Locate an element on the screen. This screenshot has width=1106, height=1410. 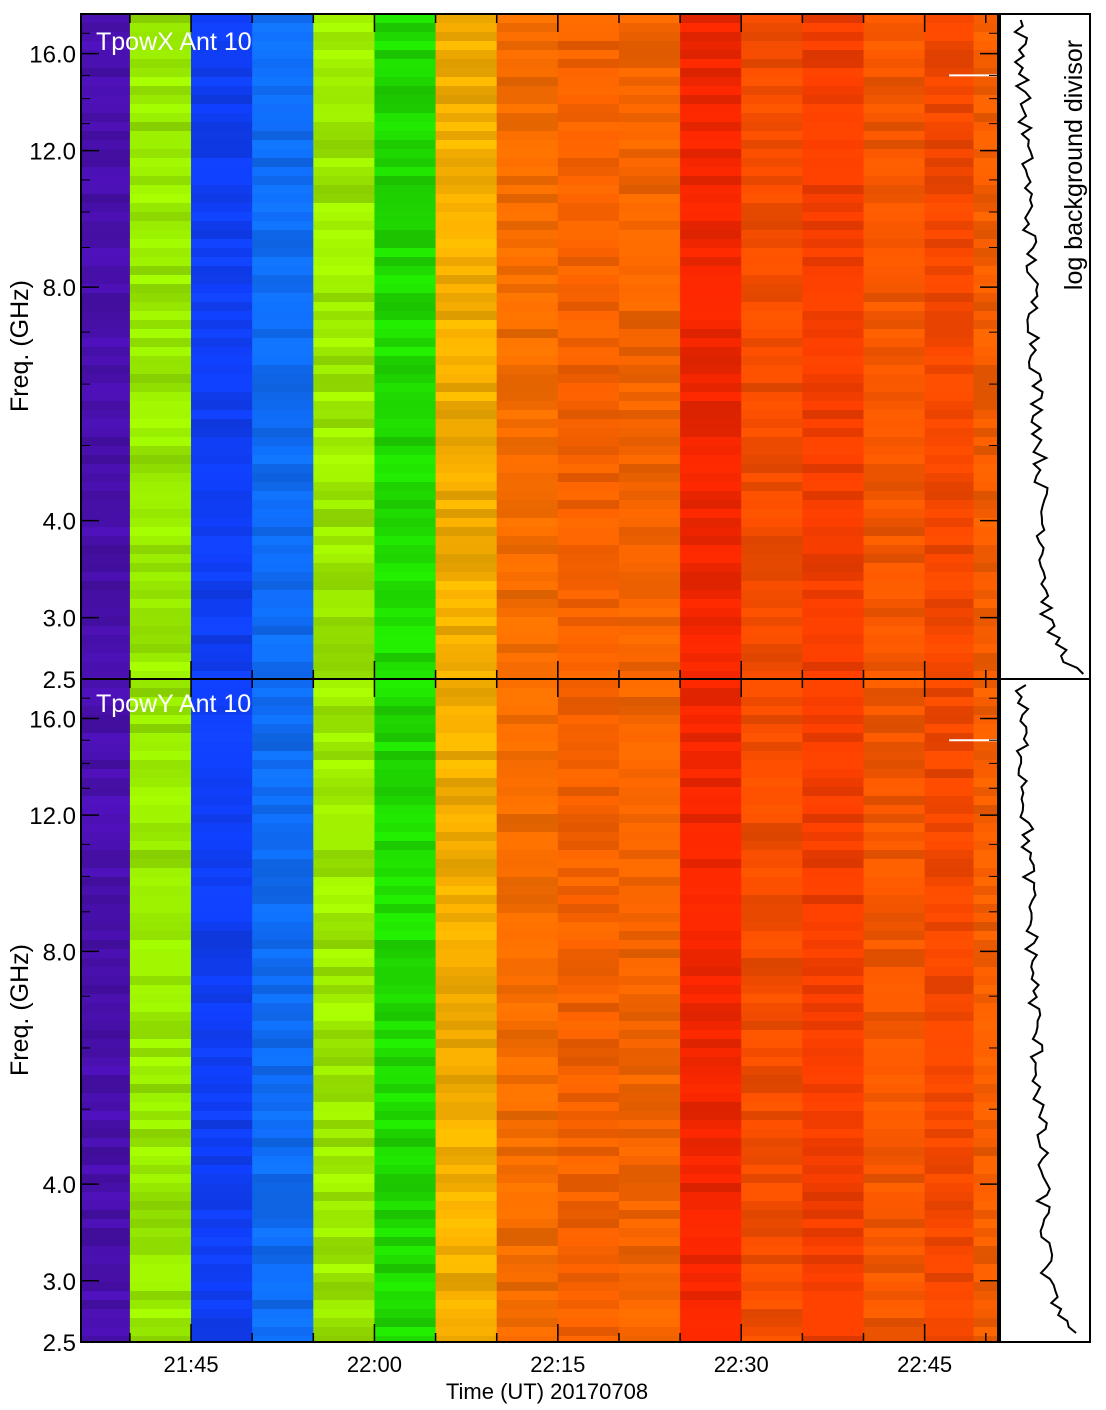
x-tick-label: 21:45 is located at coordinates (191, 1364).